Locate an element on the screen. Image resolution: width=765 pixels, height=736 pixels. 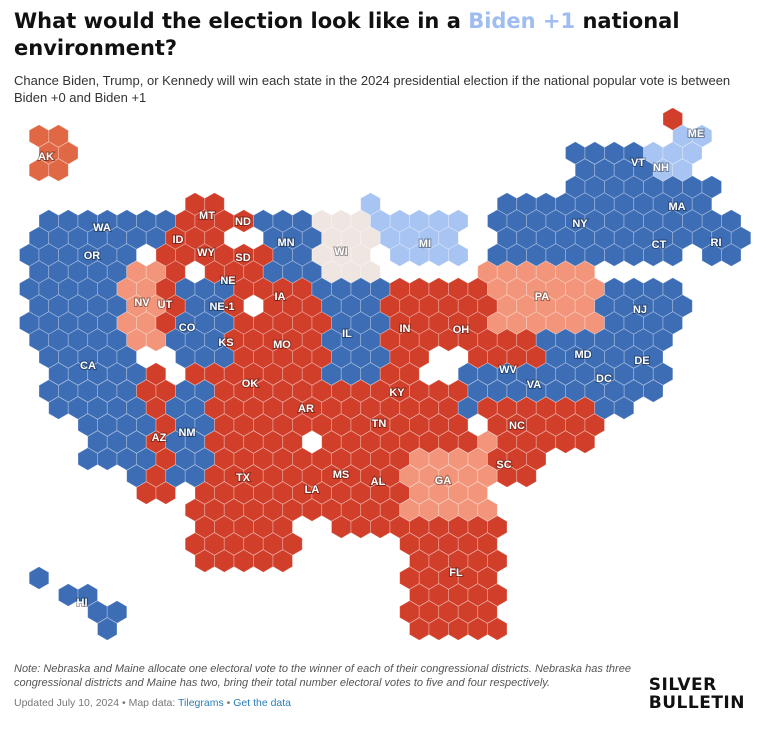
logo-line-1: SILVER is located at coordinates (682, 685).